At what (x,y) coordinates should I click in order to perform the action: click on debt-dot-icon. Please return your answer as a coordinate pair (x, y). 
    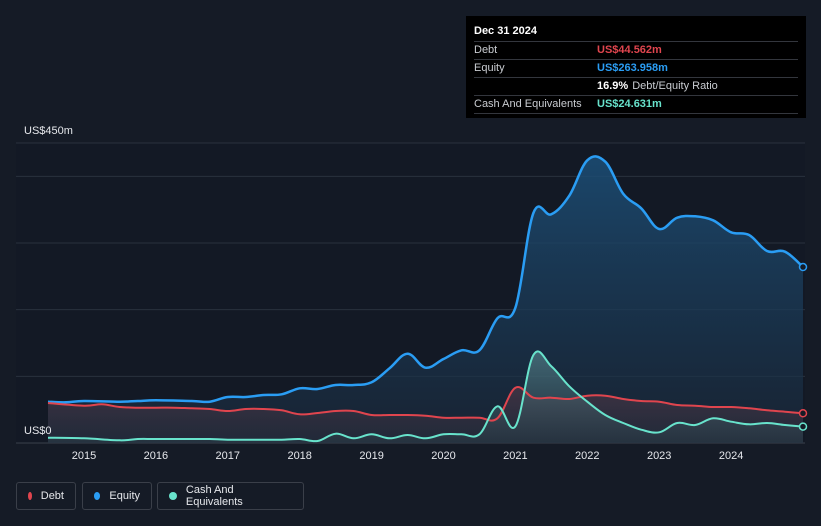
    Looking at the image, I should click on (30, 496).